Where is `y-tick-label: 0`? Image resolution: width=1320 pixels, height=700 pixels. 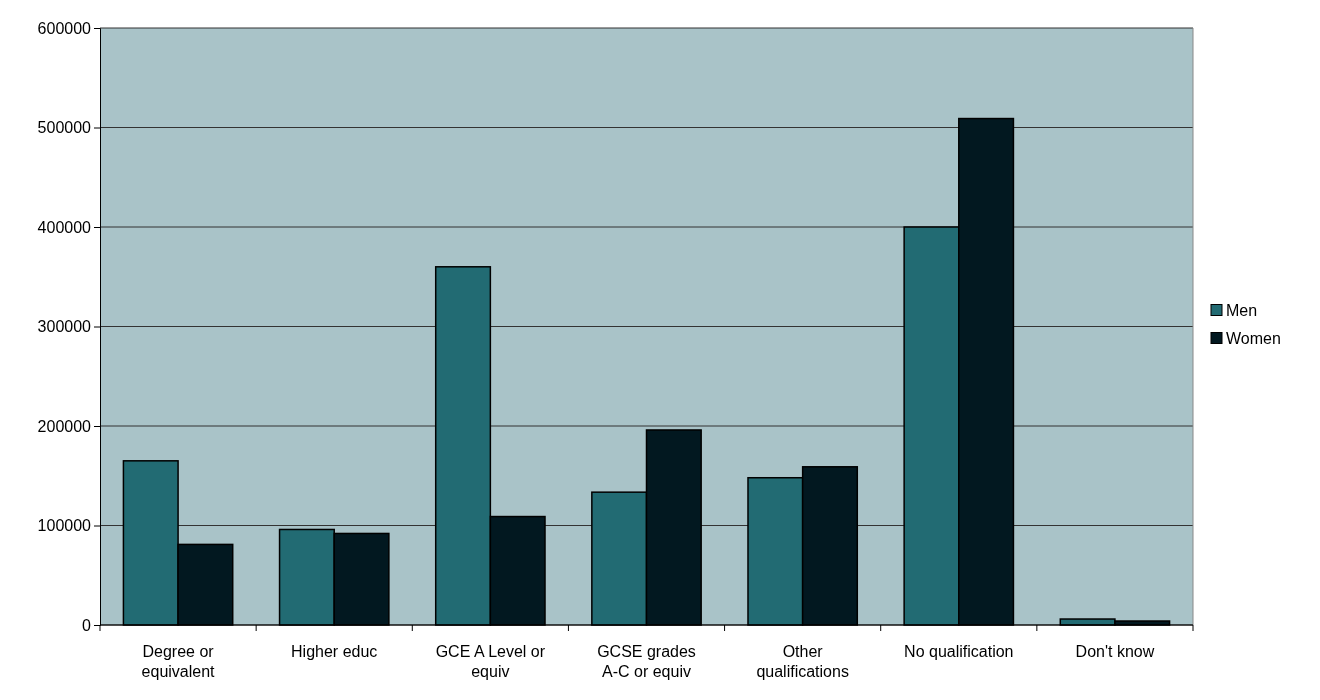
y-tick-label: 0 is located at coordinates (87, 625).